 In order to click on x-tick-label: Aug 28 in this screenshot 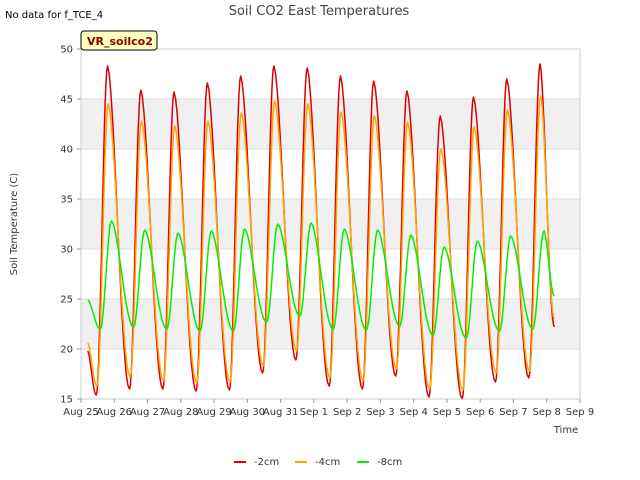, I will do `click(180, 412)`.